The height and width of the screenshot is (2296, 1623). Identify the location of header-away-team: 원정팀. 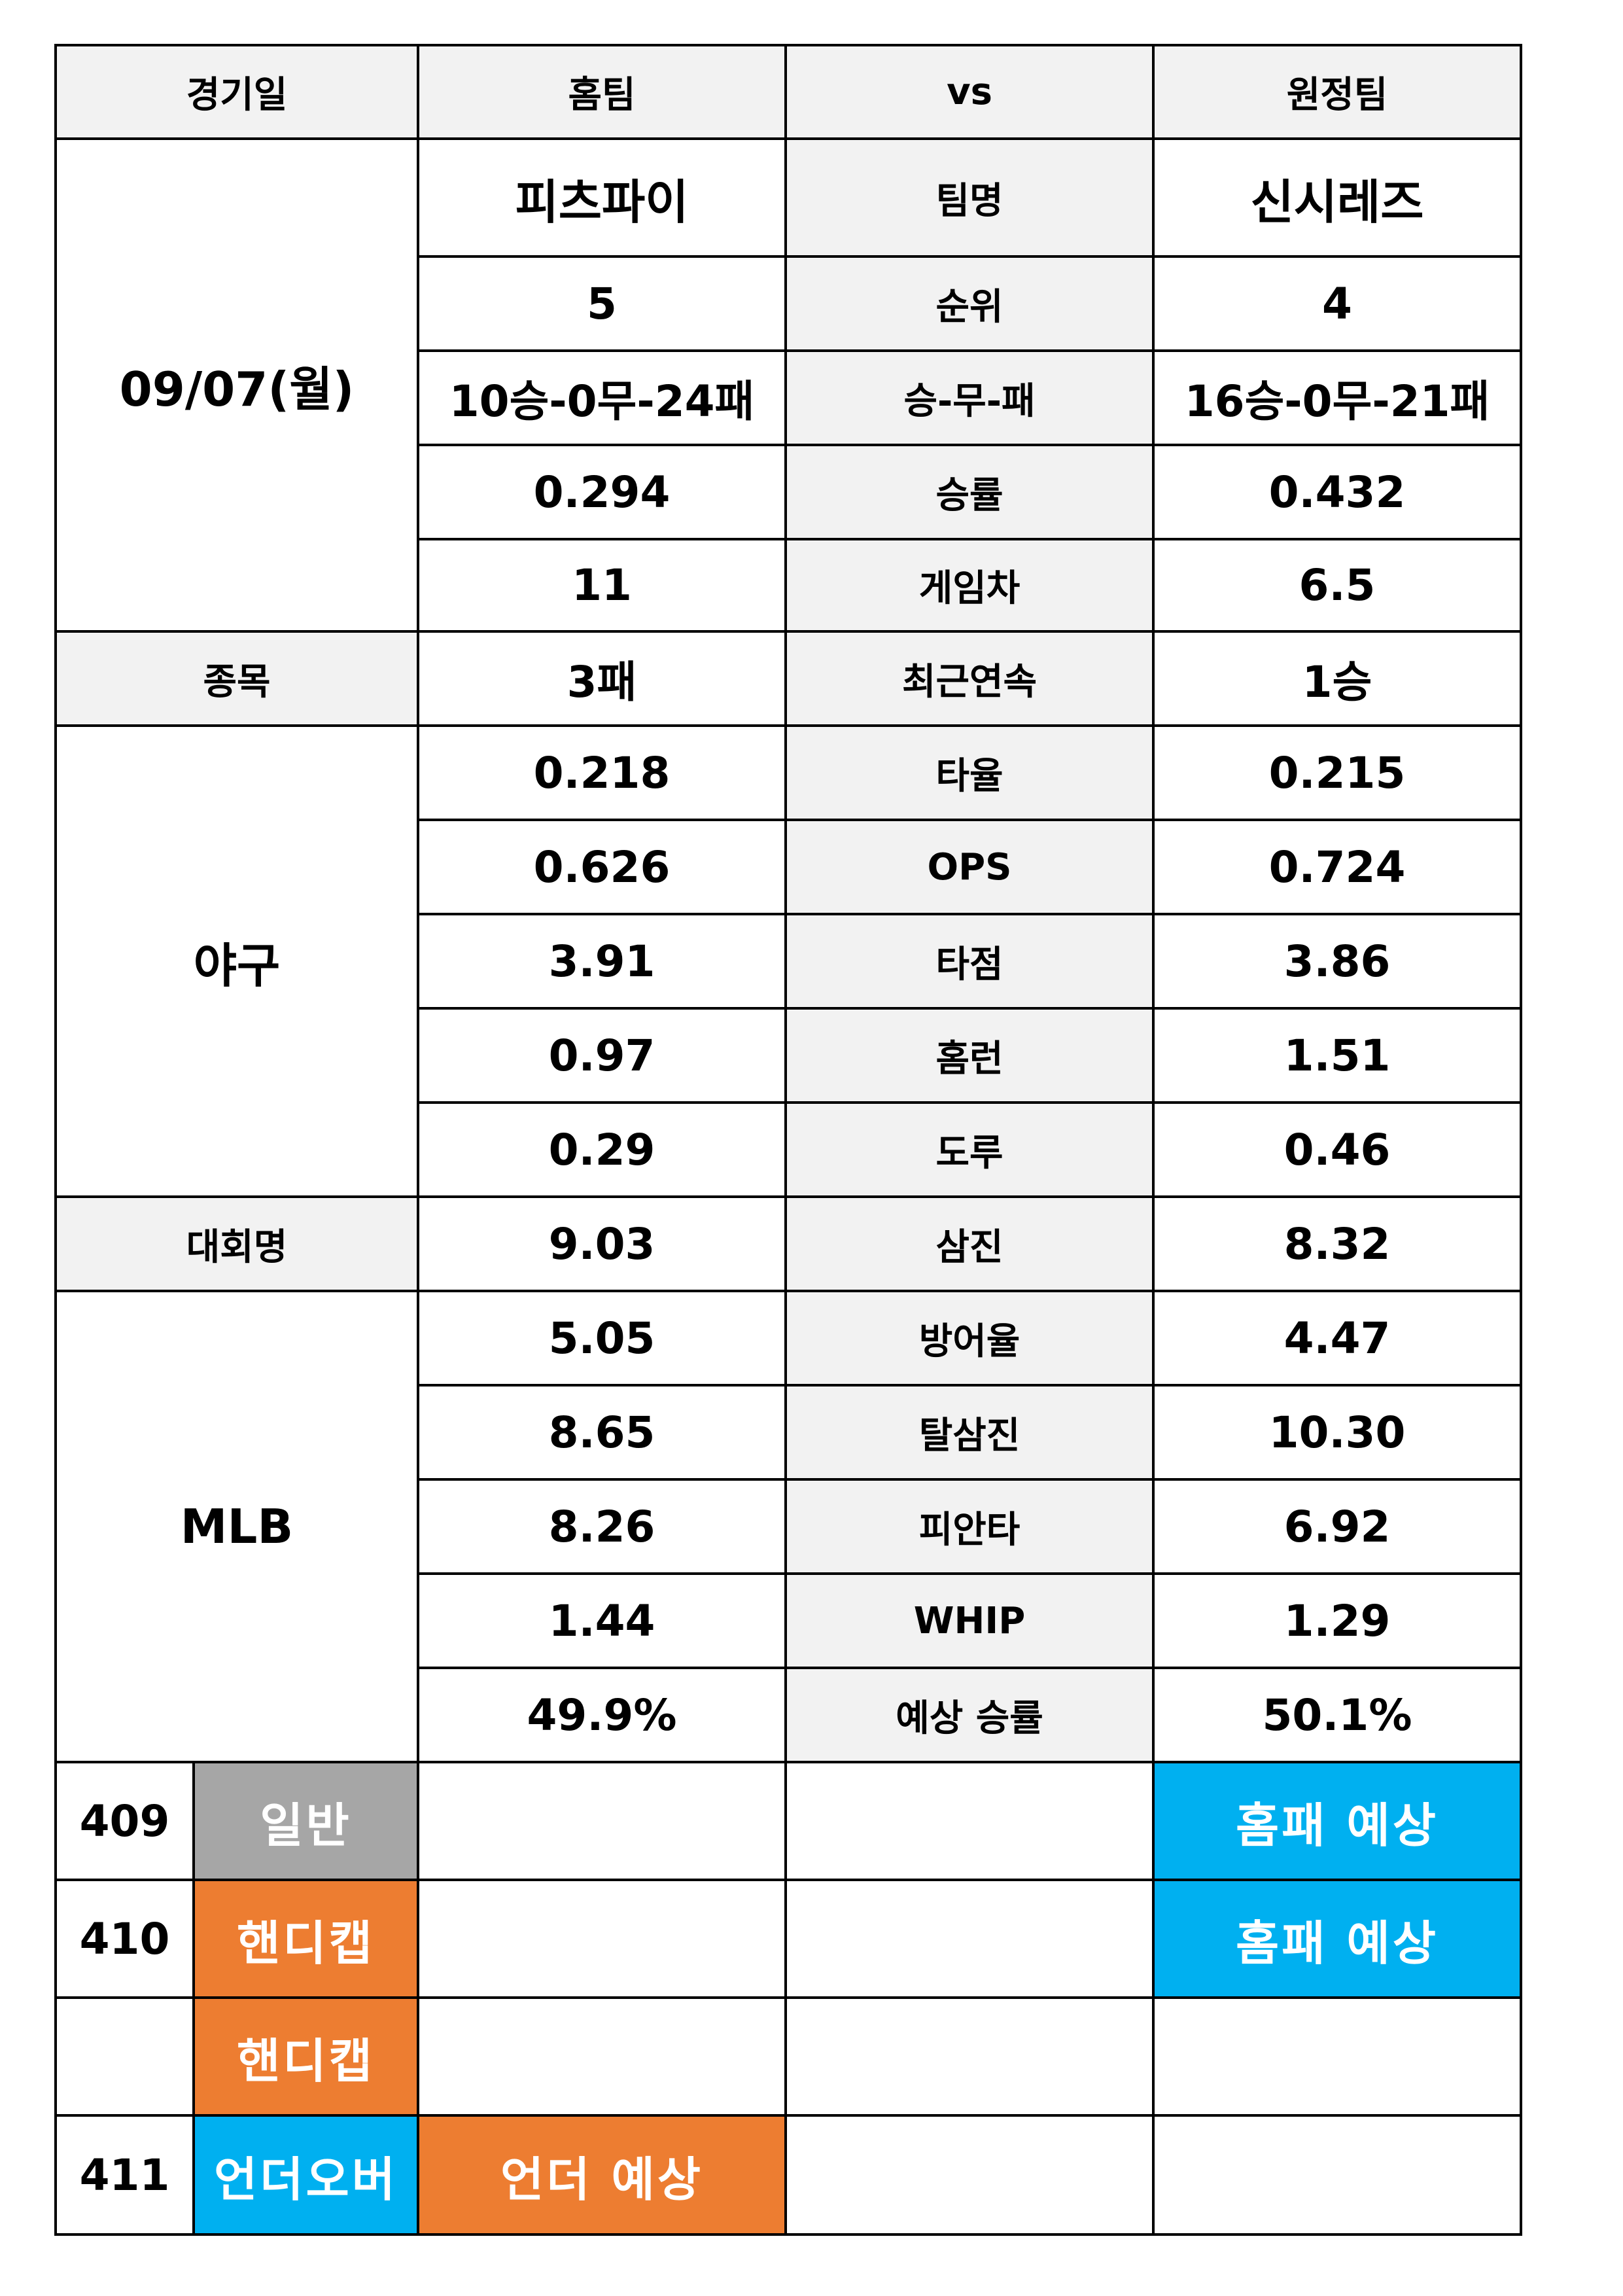
(1337, 92).